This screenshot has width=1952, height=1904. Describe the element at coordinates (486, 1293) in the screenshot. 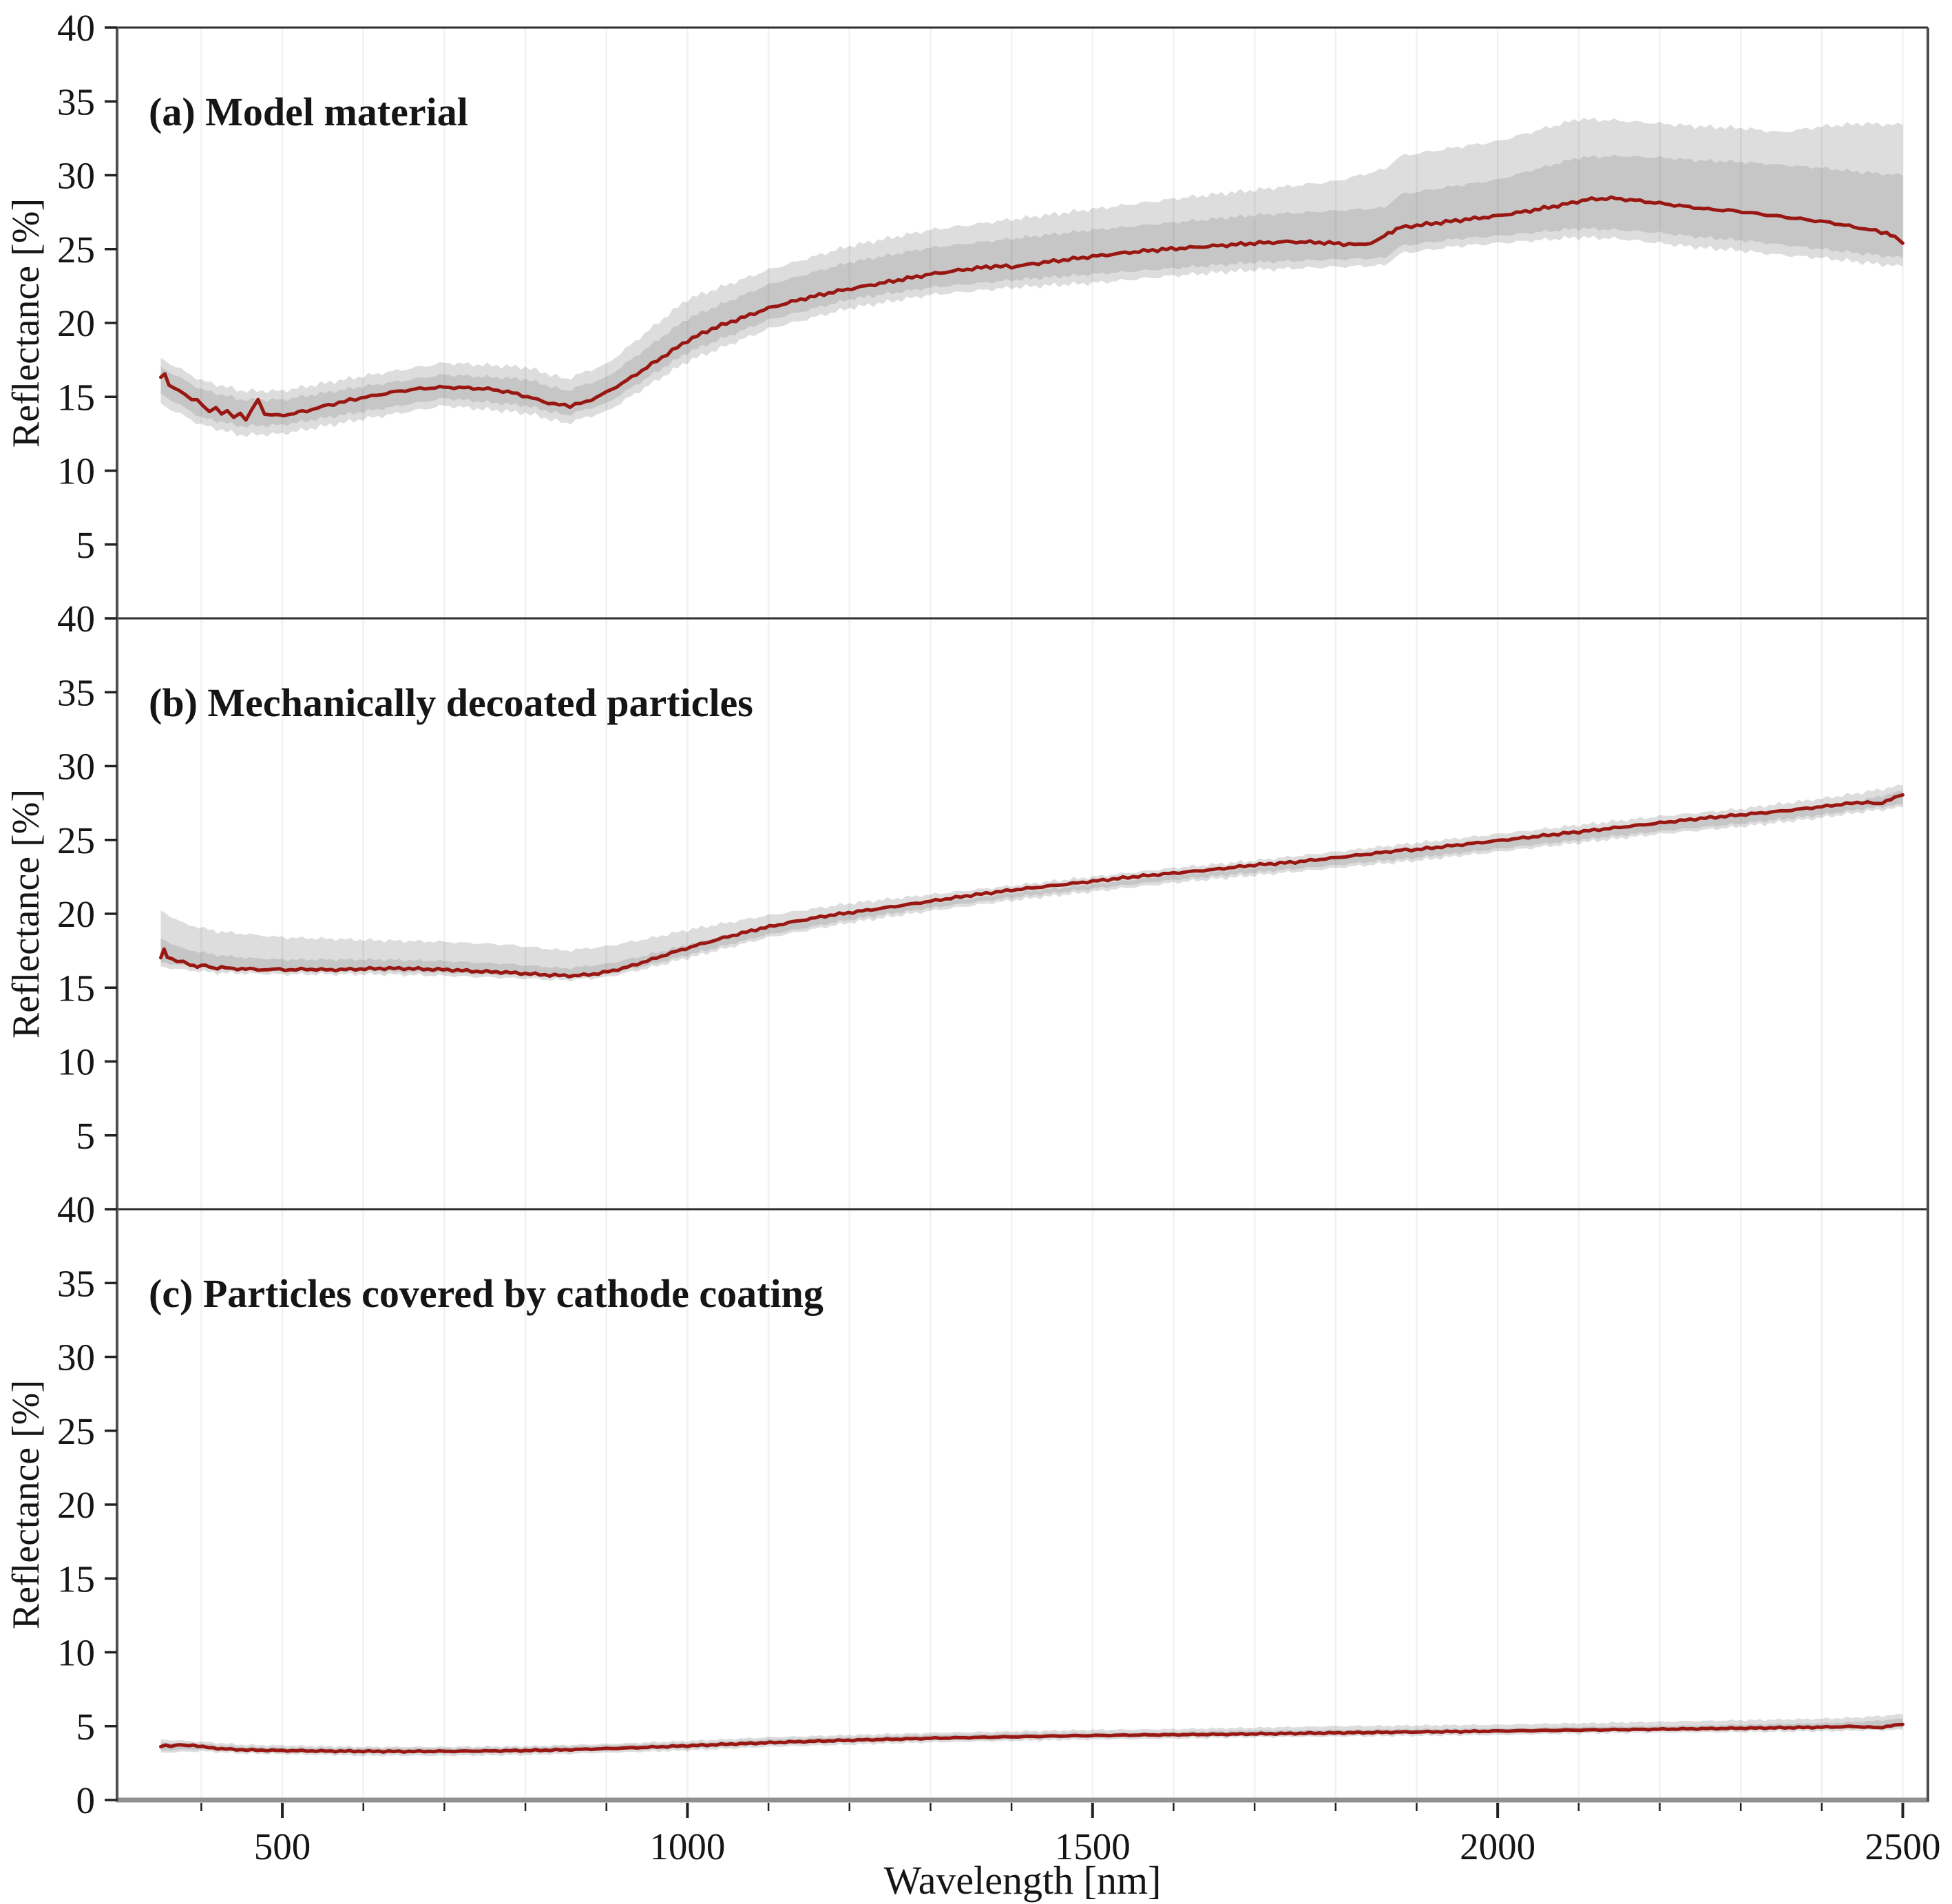

I see `panel-title-c: (c) Particles covered by cathode coating` at that location.